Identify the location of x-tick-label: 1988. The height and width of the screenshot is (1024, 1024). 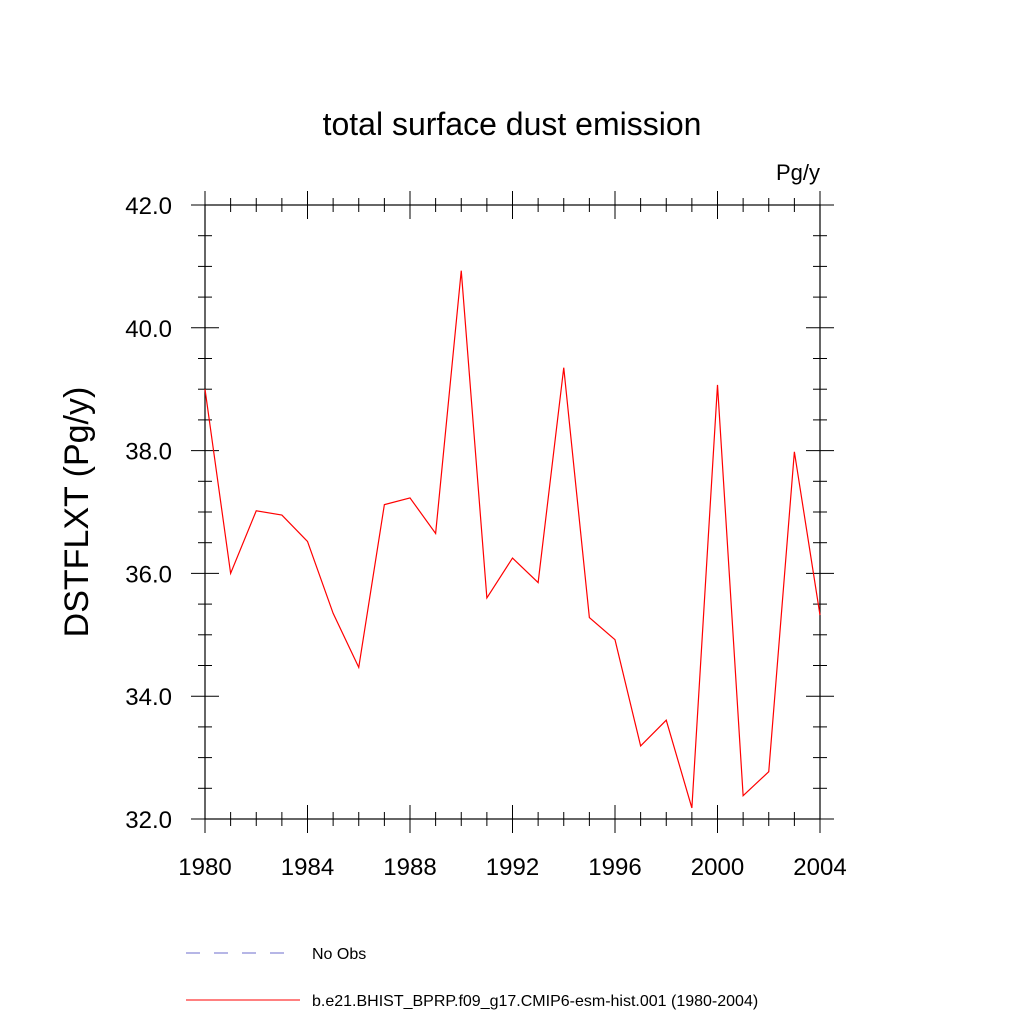
(409, 867).